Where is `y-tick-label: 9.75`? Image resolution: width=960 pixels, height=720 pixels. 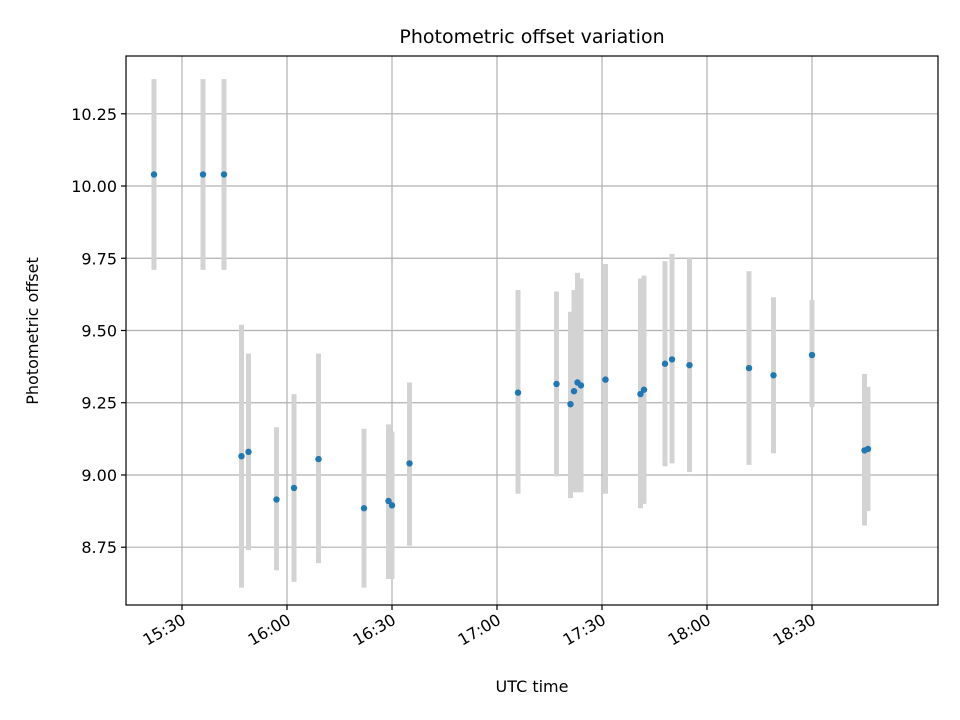
y-tick-label: 9.75 is located at coordinates (99, 258).